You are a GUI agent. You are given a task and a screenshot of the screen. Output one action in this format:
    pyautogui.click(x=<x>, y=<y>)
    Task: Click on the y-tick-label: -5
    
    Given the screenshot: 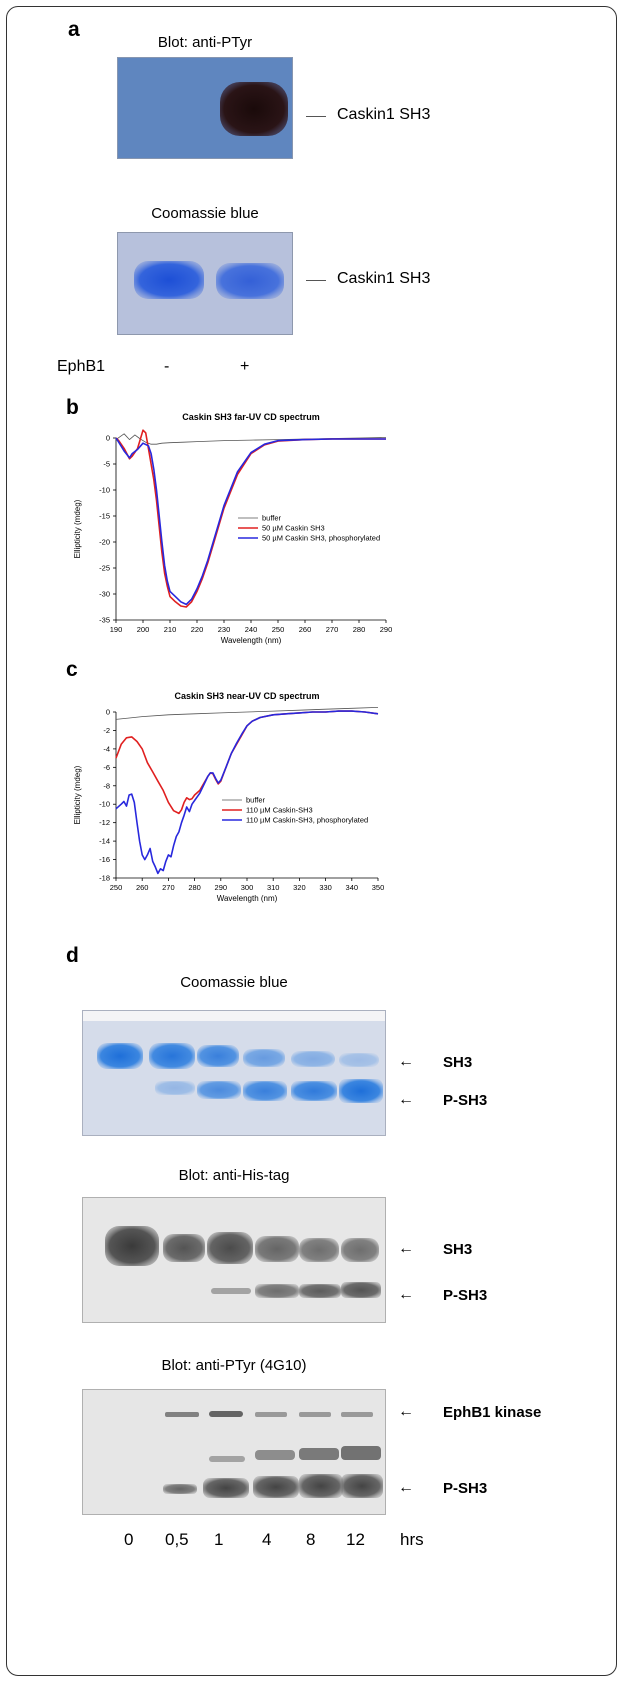 What is the action you would take?
    pyautogui.click(x=106, y=464)
    